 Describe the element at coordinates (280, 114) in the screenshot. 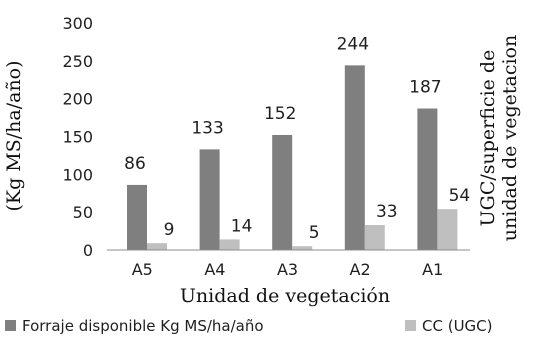

I see `data-label-forraje-a3: 152` at that location.